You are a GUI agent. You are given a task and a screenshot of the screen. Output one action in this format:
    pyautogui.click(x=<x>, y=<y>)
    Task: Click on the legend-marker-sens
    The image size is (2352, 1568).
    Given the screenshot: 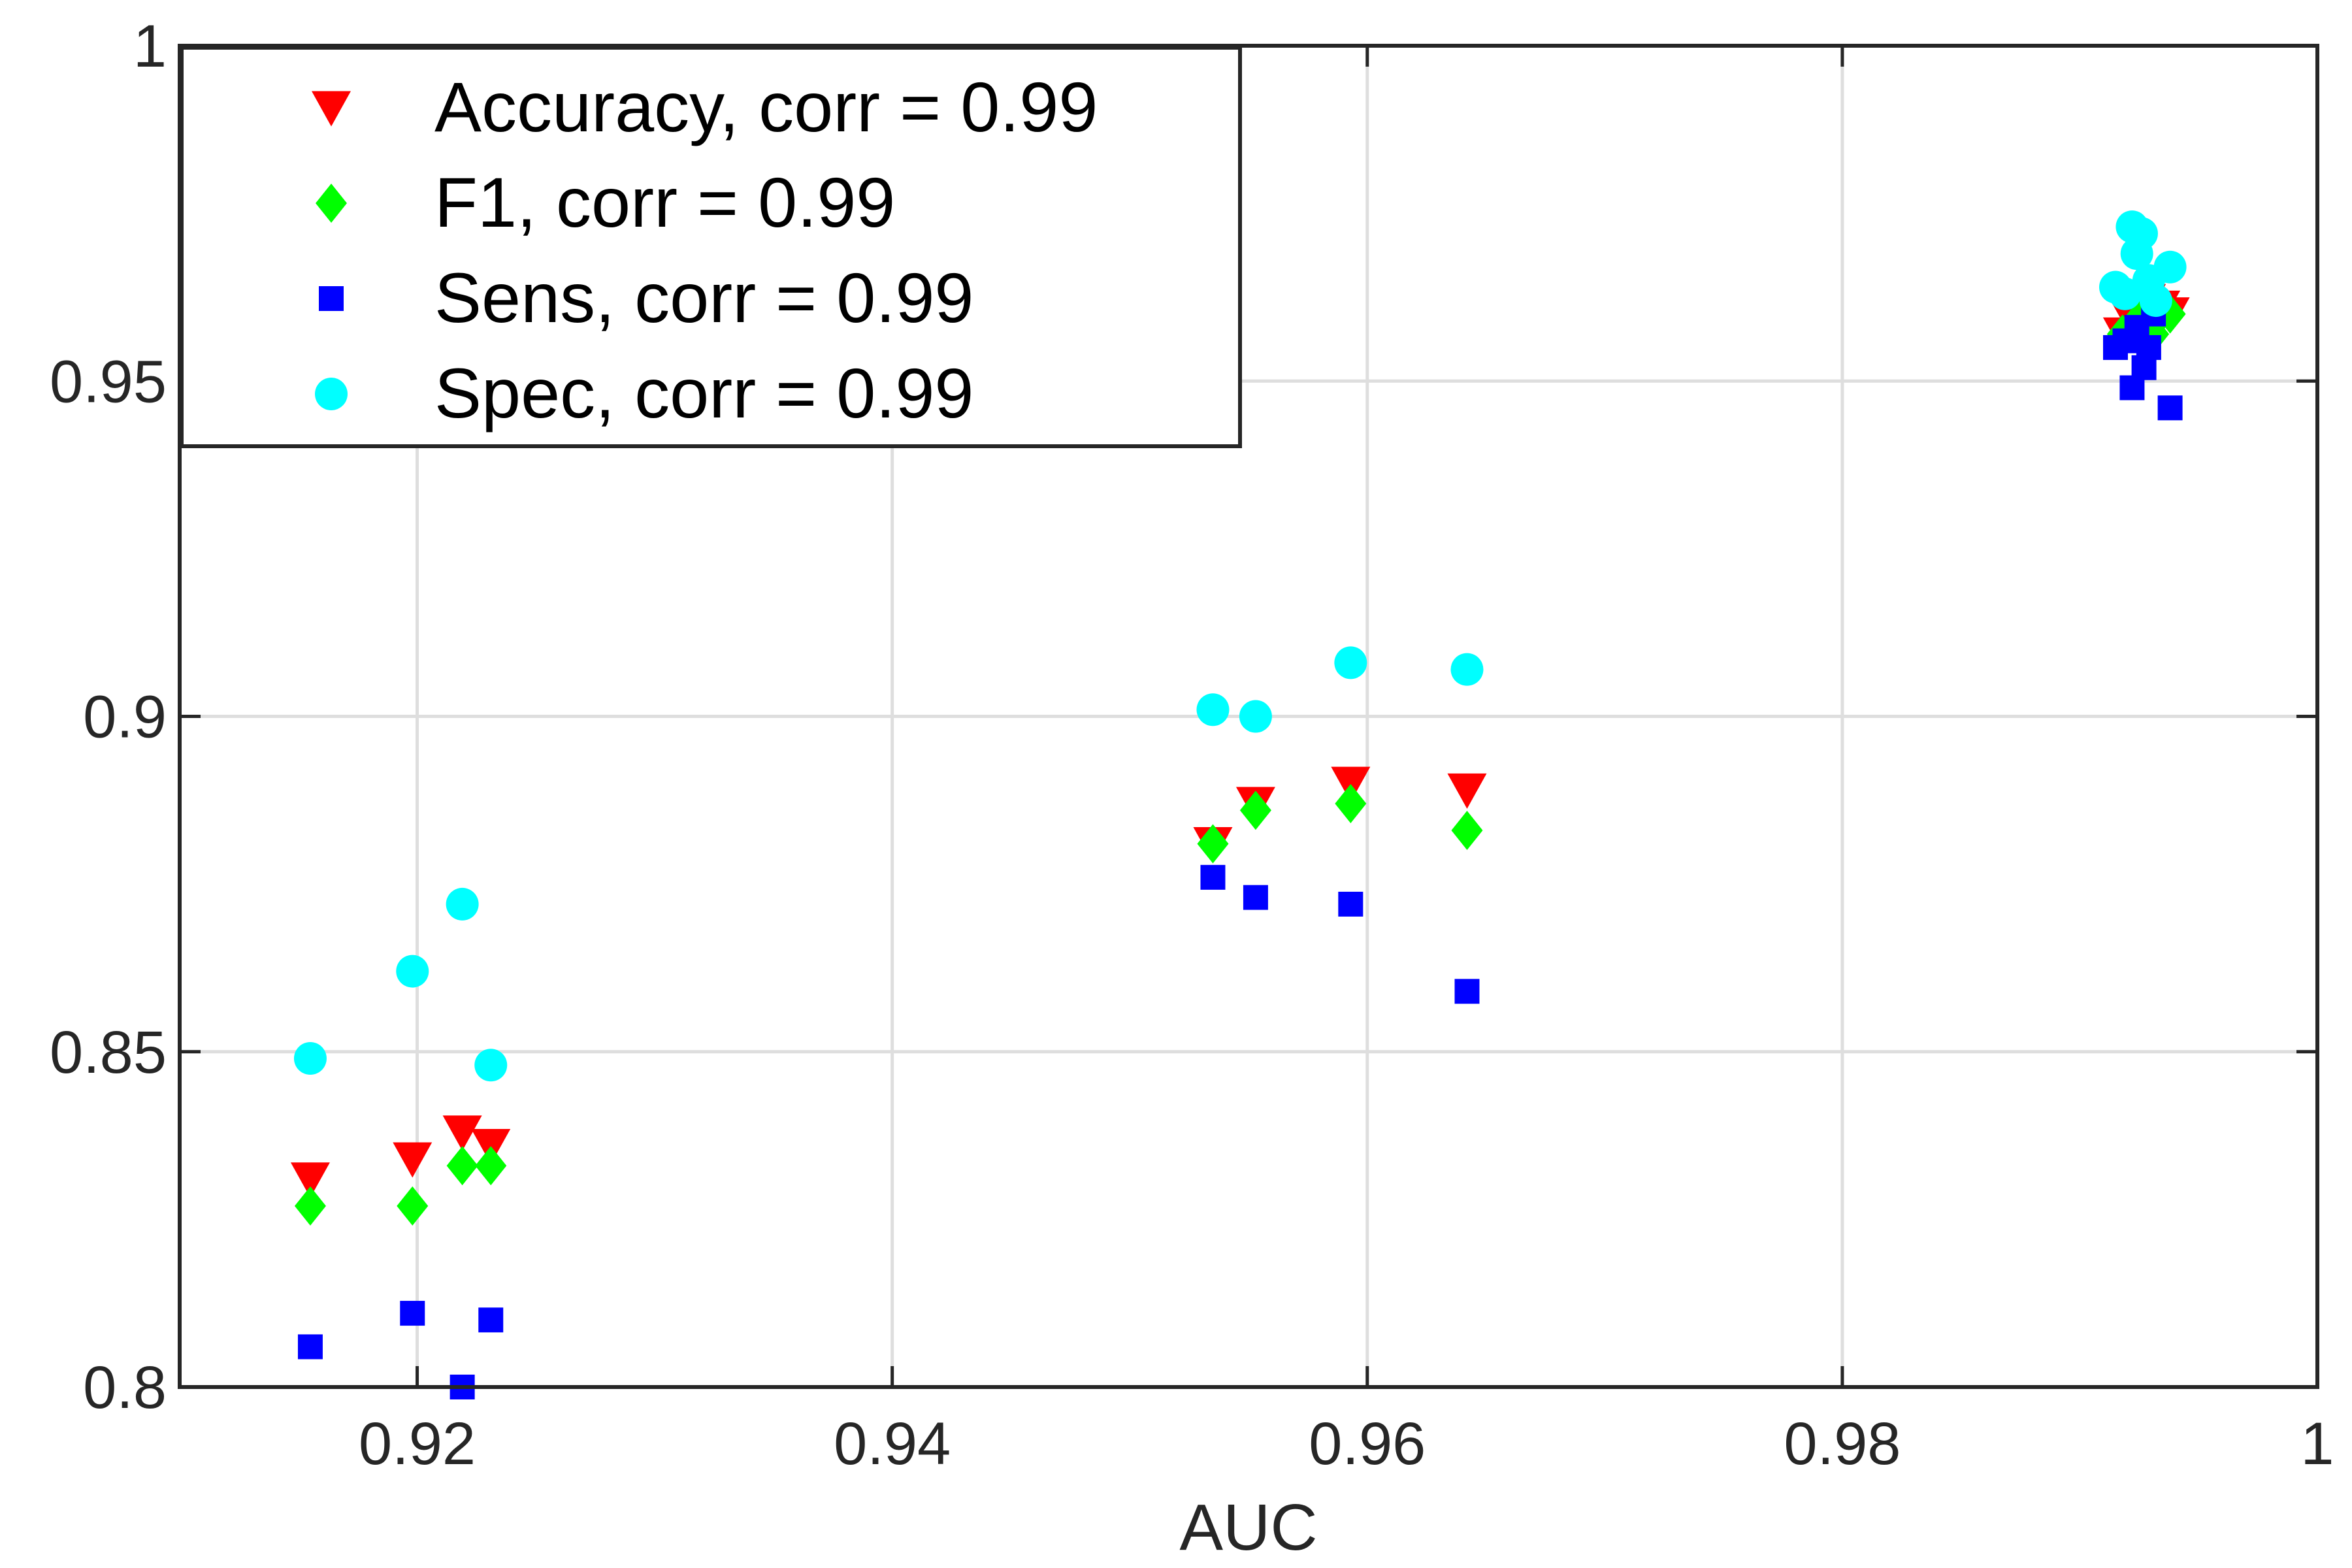 What is the action you would take?
    pyautogui.click(x=331, y=298)
    